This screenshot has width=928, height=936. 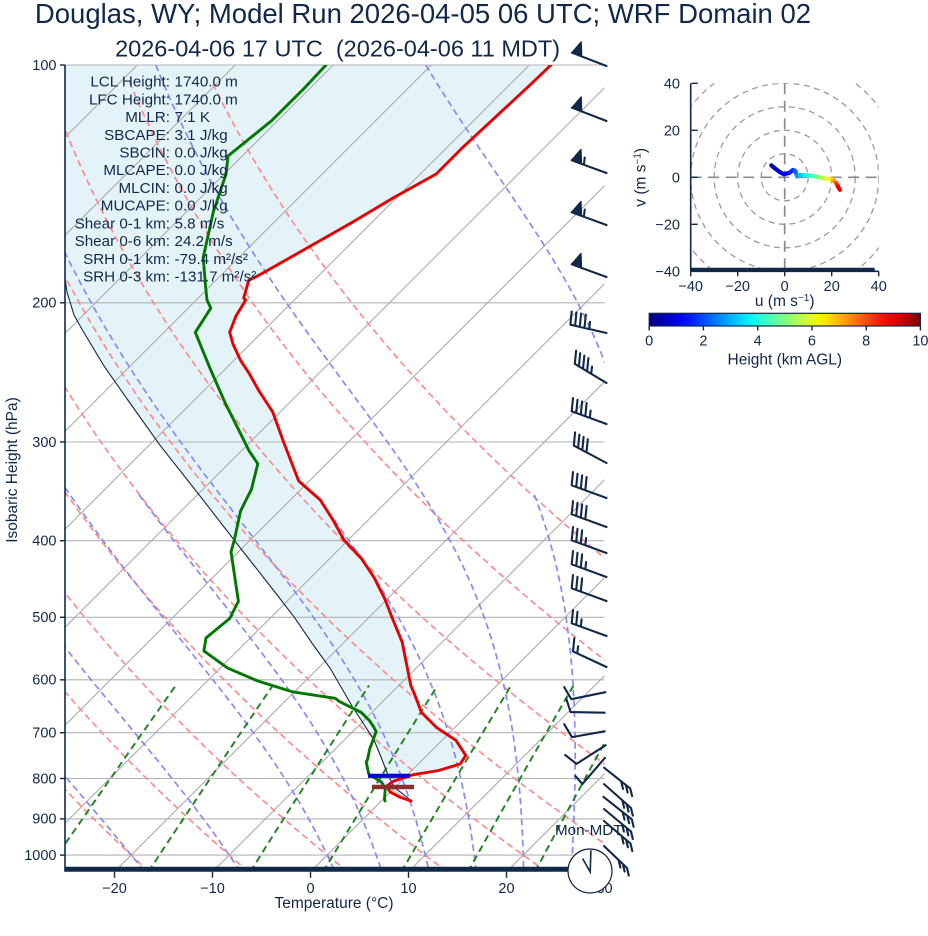 I want to click on svg-text: Shear 0-6 km:, so click(x=122, y=241).